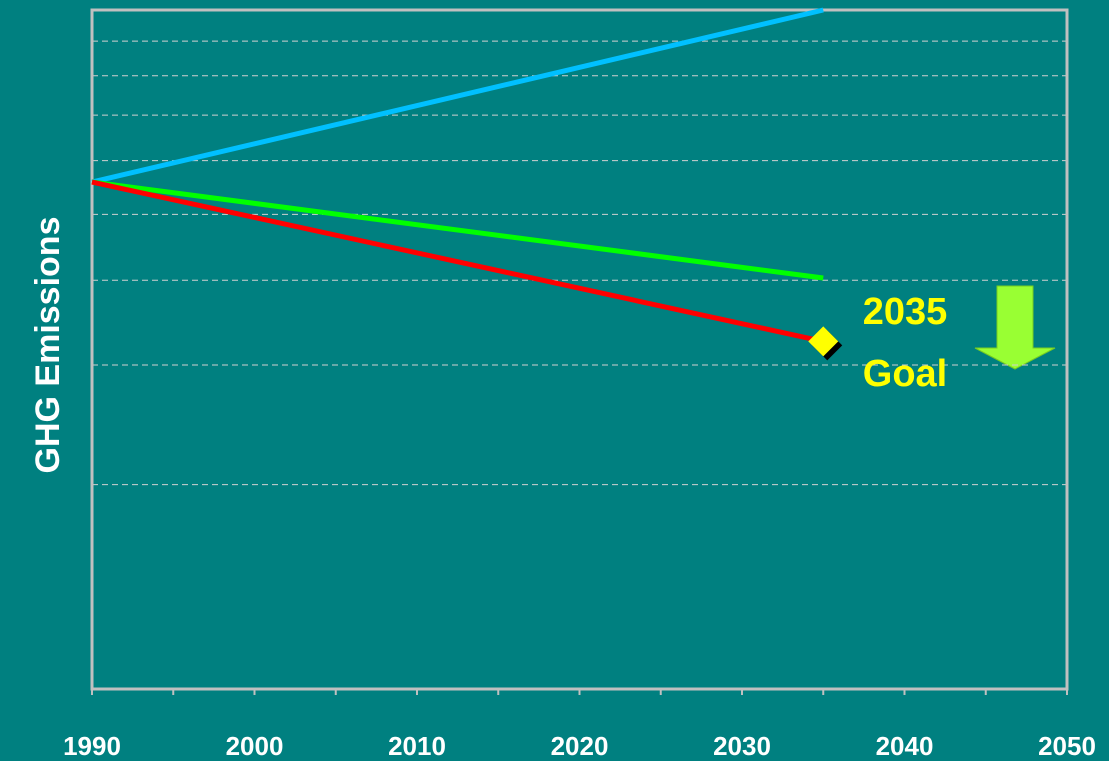  Describe the element at coordinates (905, 312) in the screenshot. I see `annotation: 2035` at that location.